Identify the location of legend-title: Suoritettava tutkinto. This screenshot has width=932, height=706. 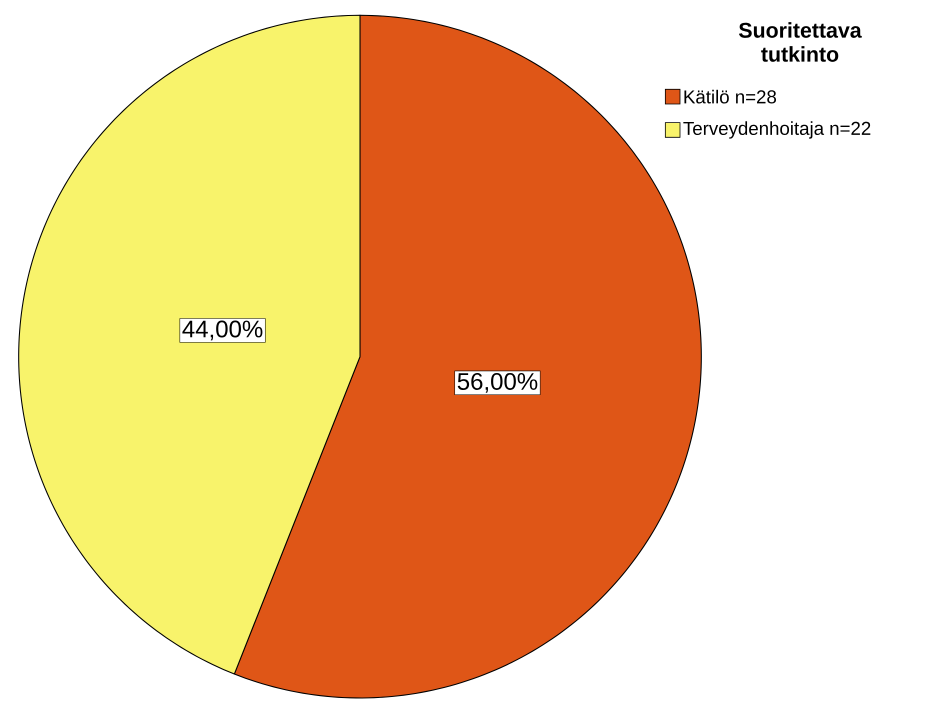
(800, 42).